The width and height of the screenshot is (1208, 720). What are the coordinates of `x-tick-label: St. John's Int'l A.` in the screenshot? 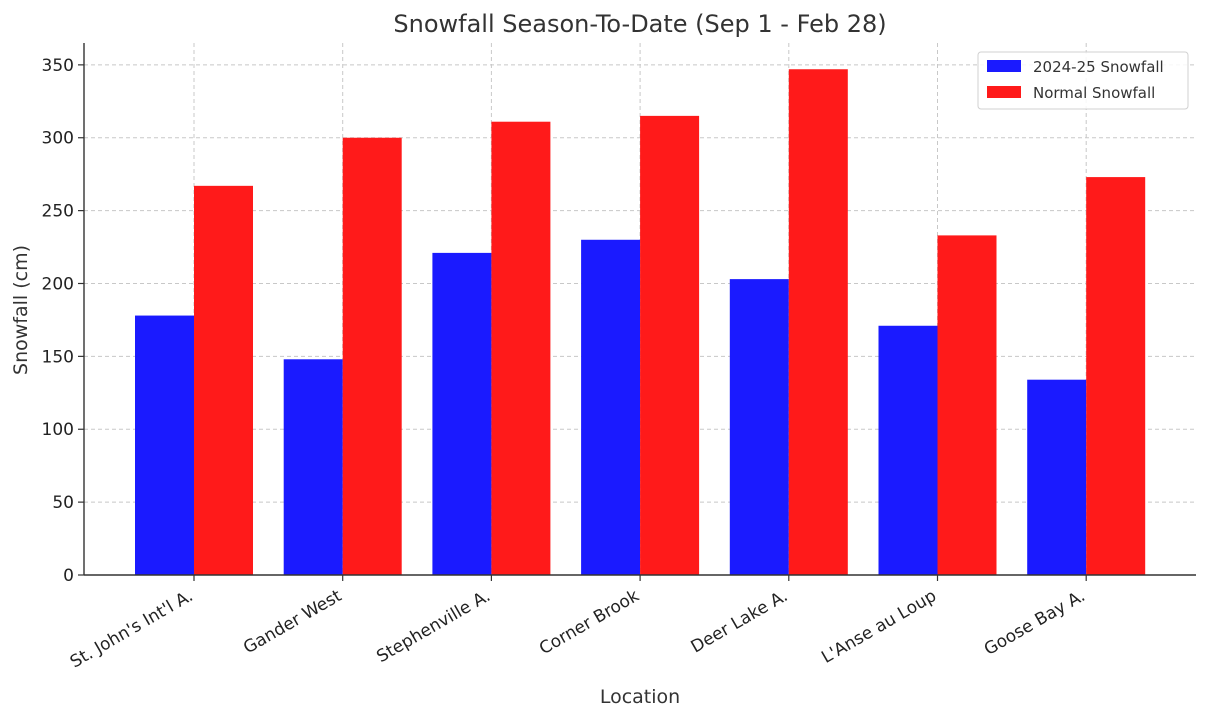 It's located at (132, 629).